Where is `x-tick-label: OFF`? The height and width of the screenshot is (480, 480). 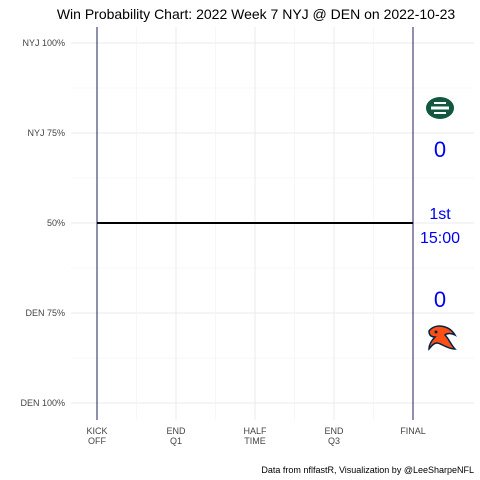
x-tick-label: OFF is located at coordinates (97, 441).